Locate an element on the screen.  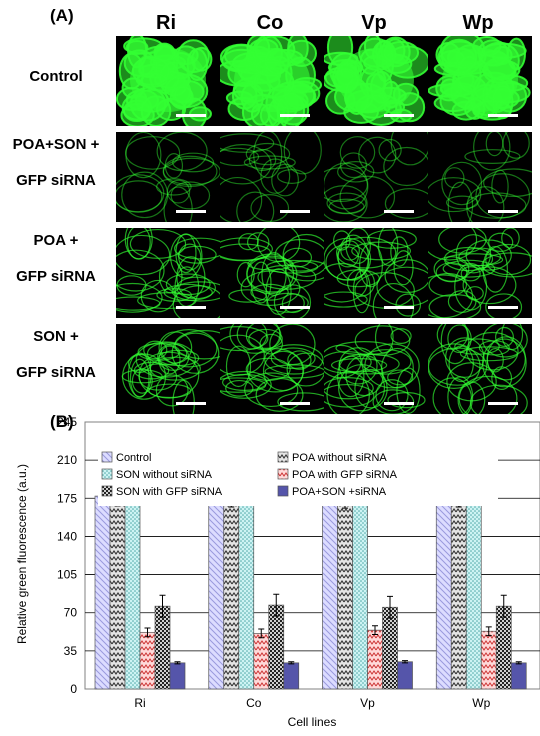
micrograph-control-ri is located at coordinates (168, 81).